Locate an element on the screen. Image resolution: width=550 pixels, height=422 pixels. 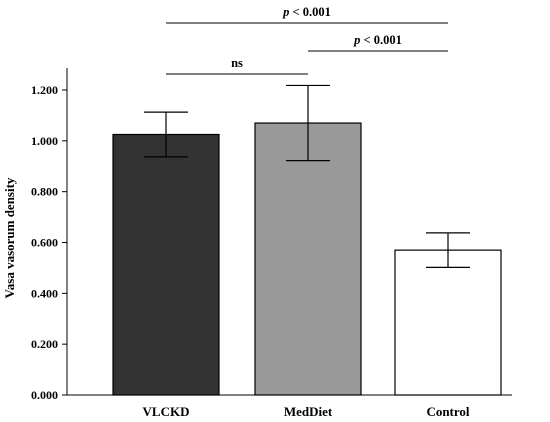
y-tick-label: 1.200 is located at coordinates (44, 90).